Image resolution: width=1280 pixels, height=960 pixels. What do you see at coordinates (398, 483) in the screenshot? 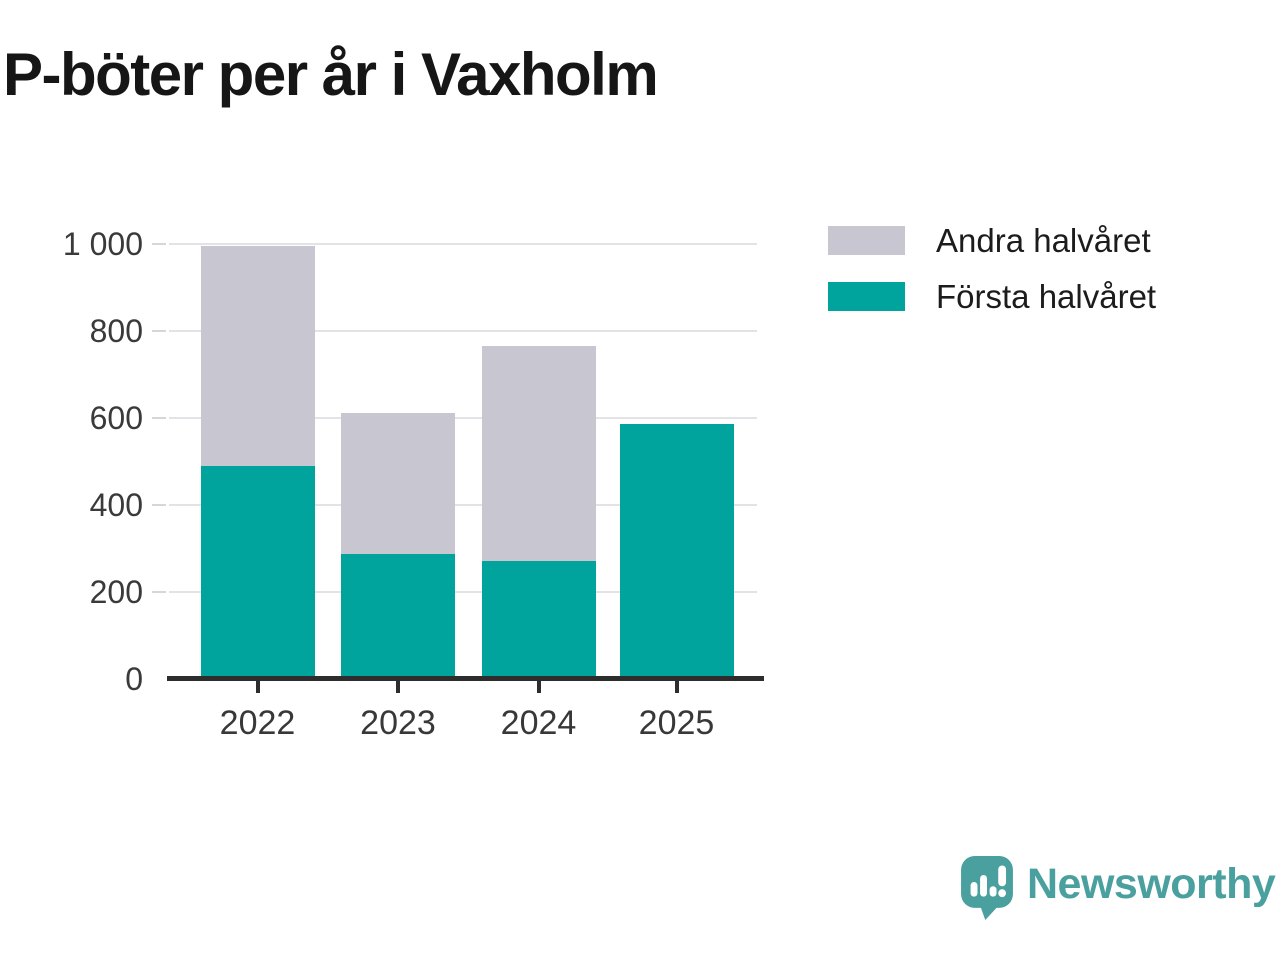
I see `bar-2023-andra` at bounding box center [398, 483].